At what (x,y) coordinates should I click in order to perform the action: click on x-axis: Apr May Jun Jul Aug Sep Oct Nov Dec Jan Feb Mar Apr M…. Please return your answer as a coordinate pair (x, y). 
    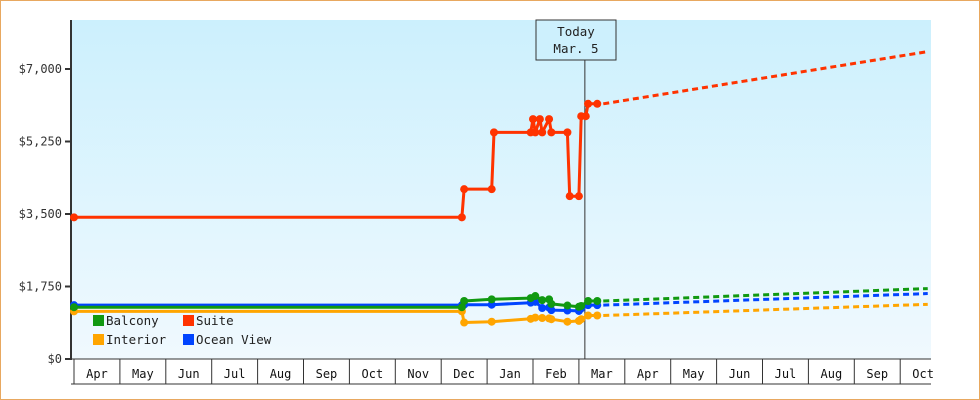
    Looking at the image, I should click on (502, 371).